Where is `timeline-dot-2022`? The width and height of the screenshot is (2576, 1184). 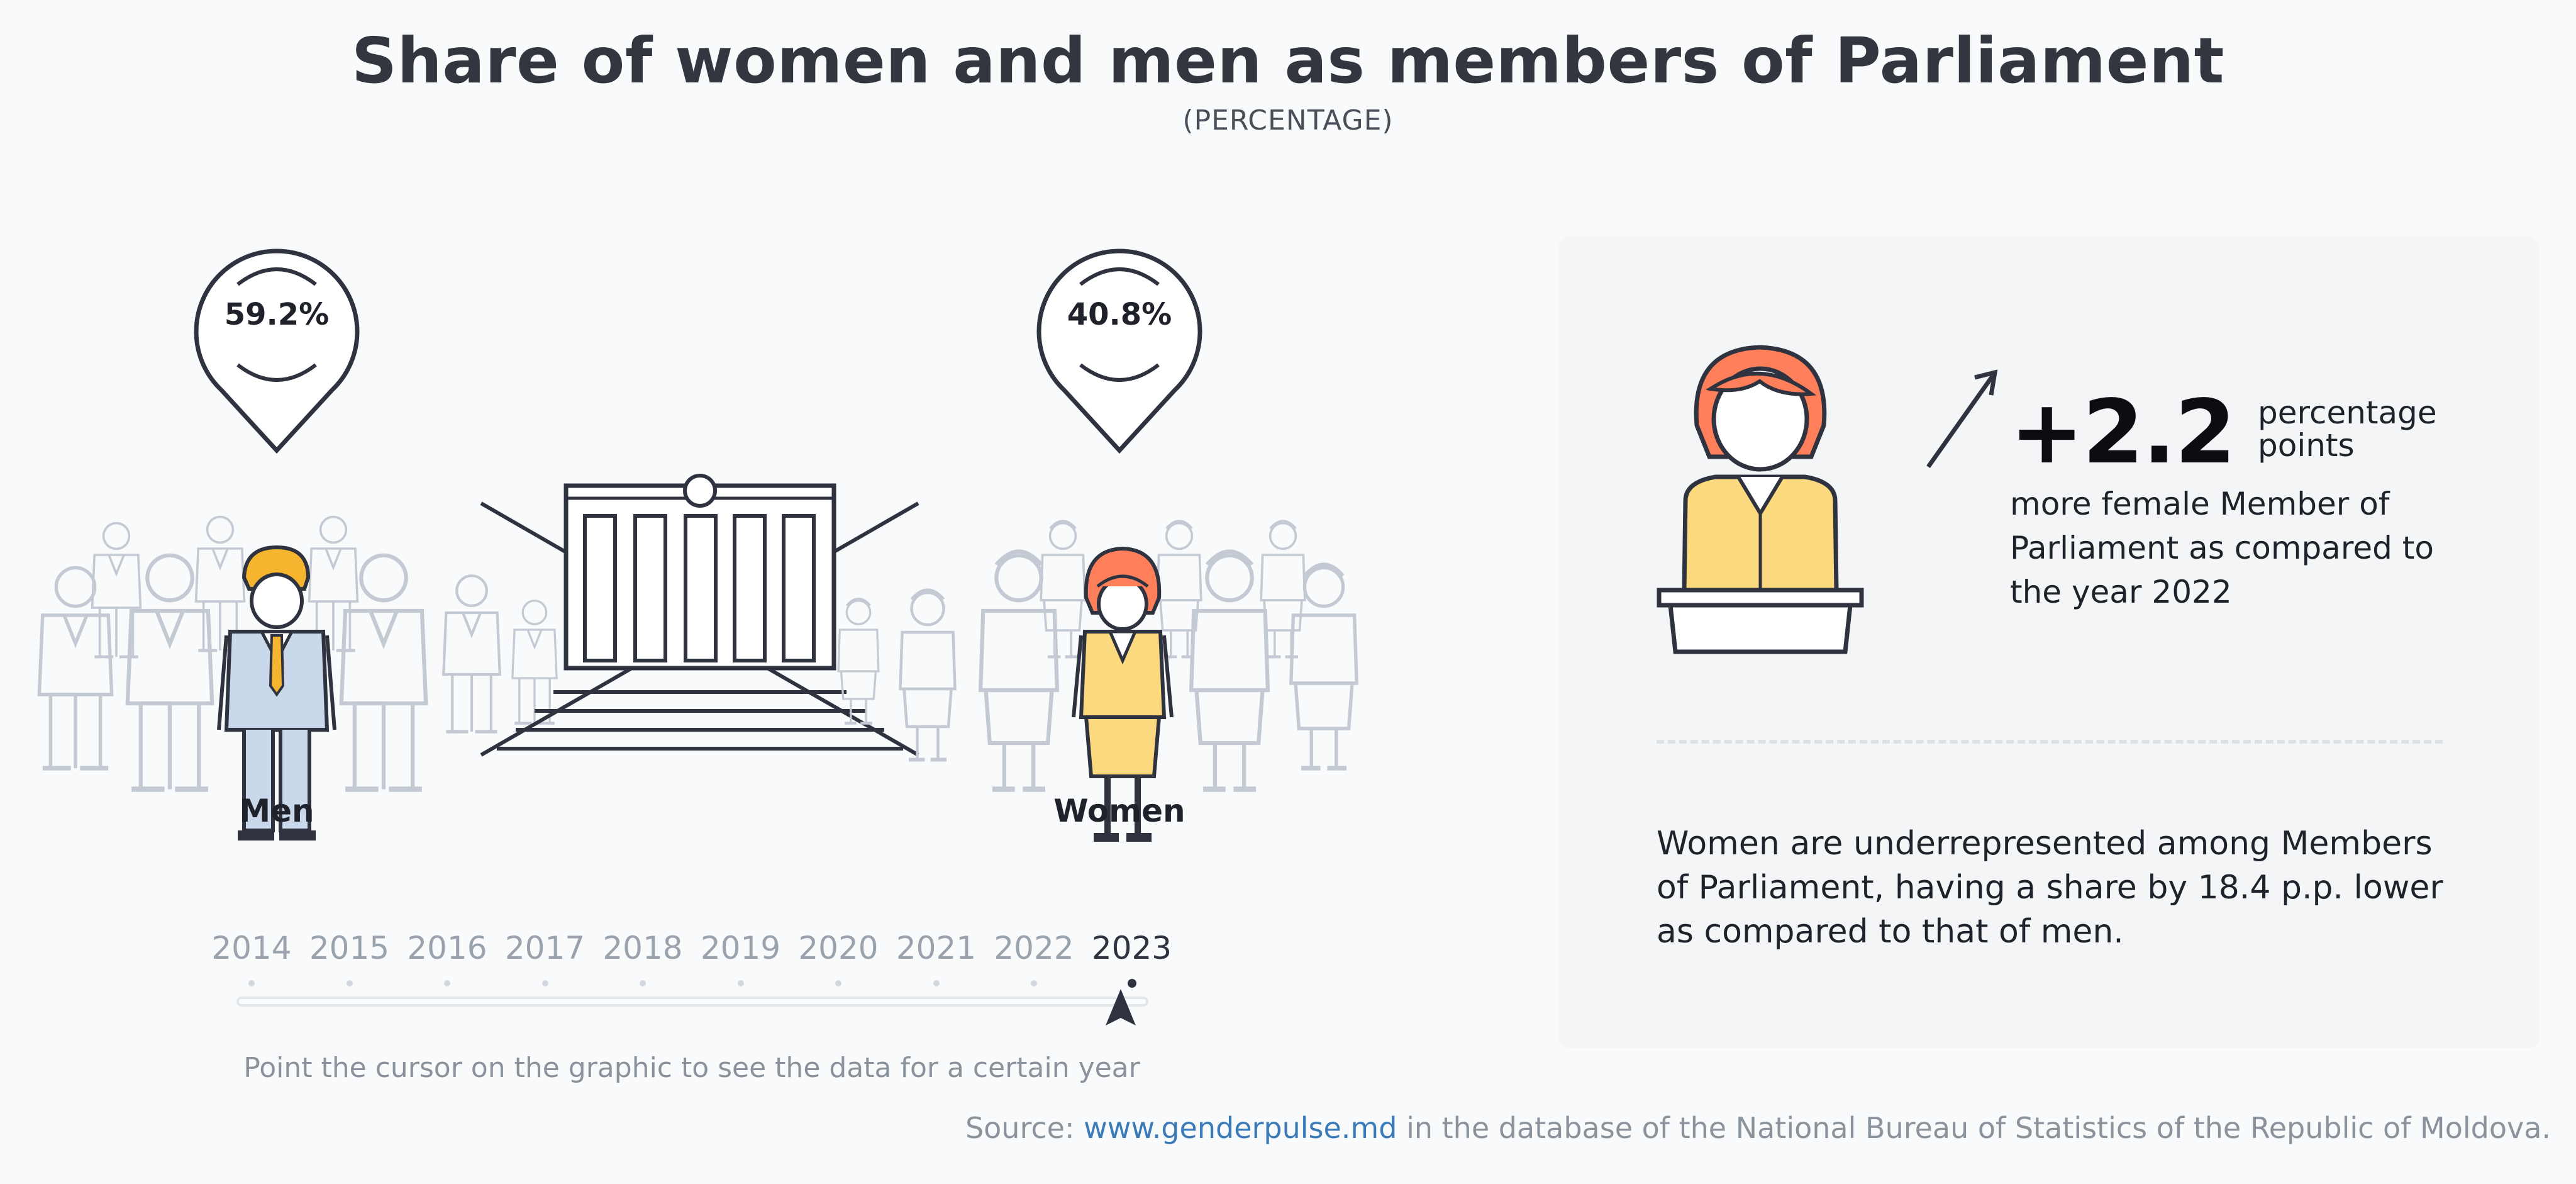
timeline-dot-2022 is located at coordinates (1034, 983).